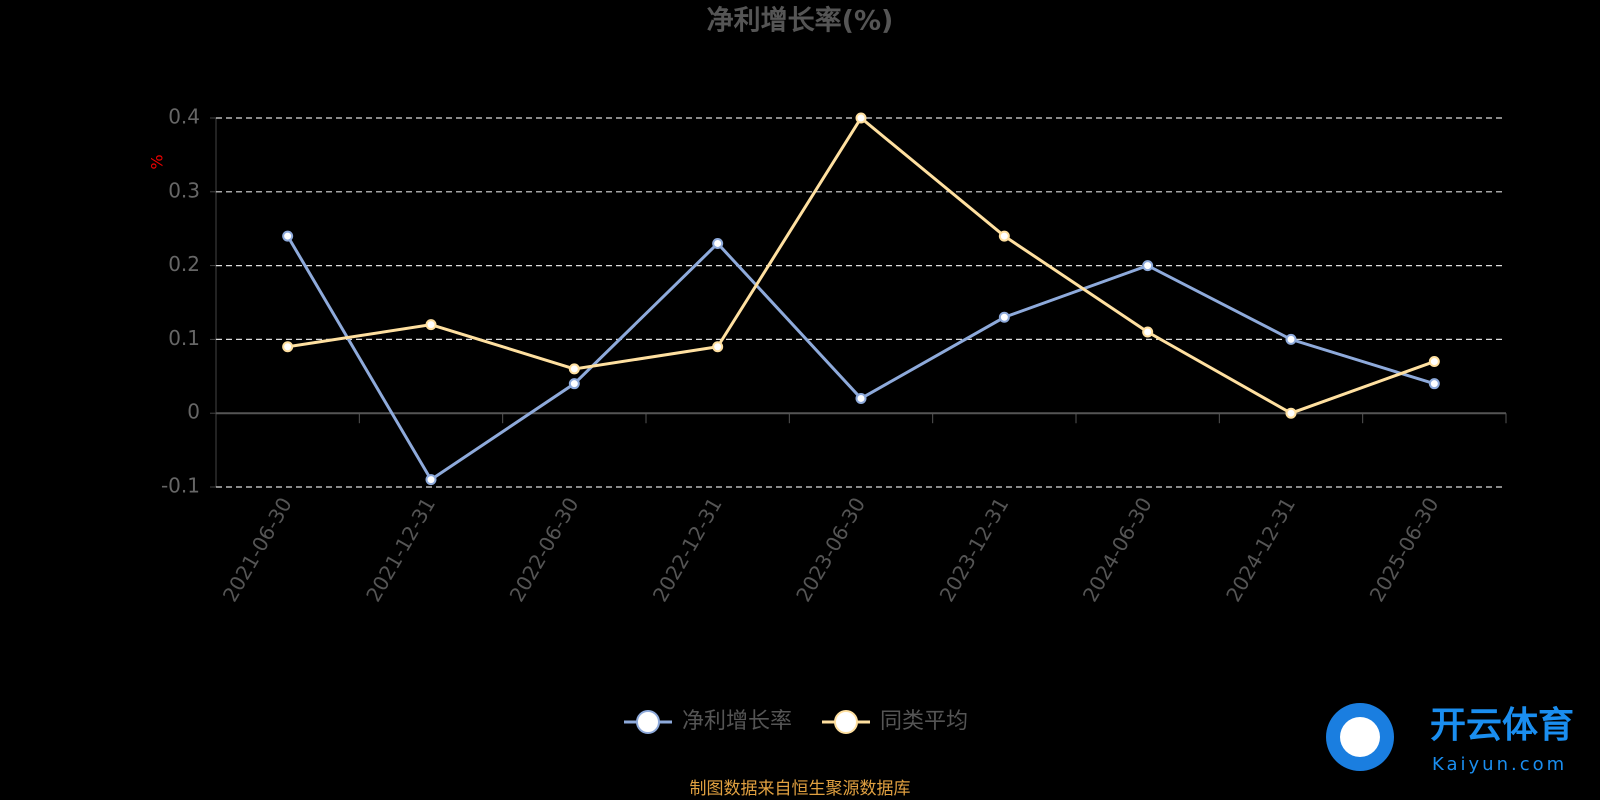  Describe the element at coordinates (544, 549) in the screenshot. I see `x-tick-label: 2022-06-30` at that location.